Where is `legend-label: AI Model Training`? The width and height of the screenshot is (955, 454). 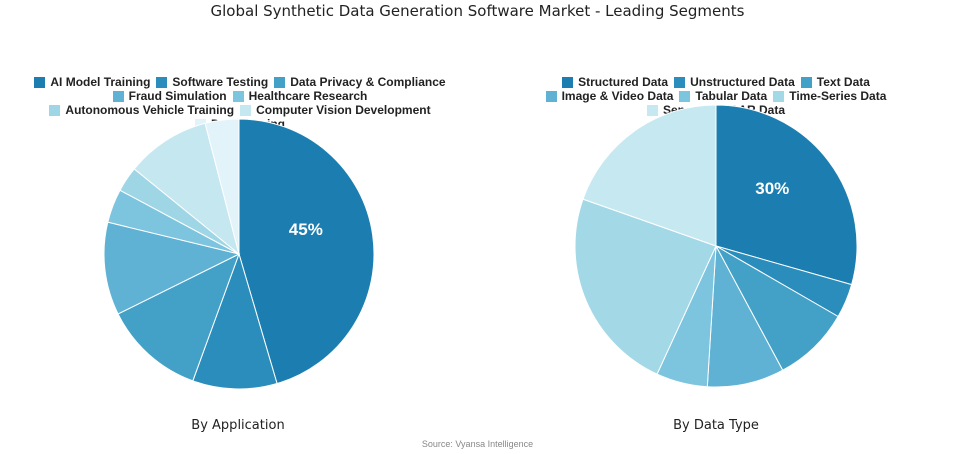
legend-label: AI Model Training is located at coordinates (100, 82).